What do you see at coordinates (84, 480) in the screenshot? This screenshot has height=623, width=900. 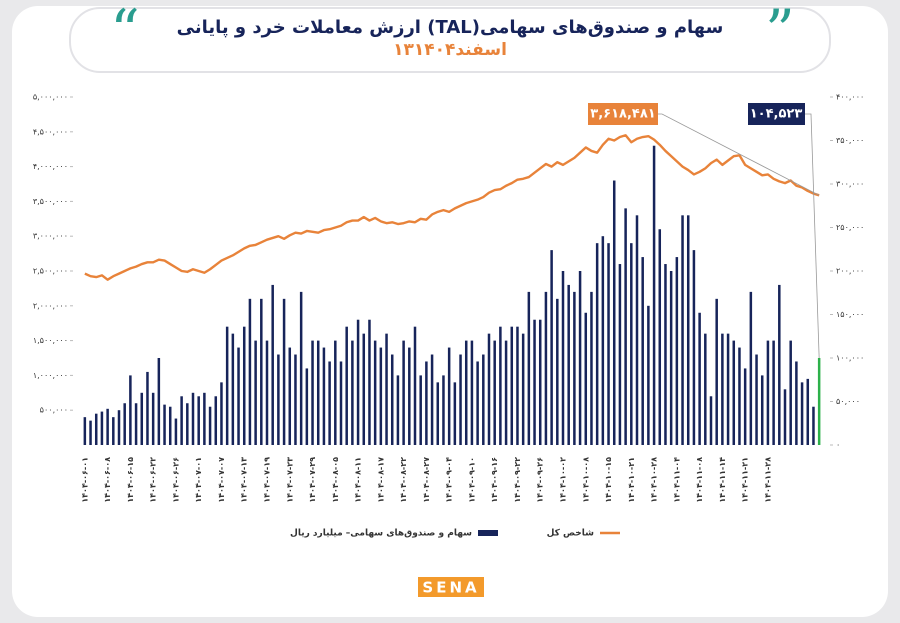 I see `x-tick-label: ۱۴۰۴-۰۶-۰۱` at bounding box center [84, 480].